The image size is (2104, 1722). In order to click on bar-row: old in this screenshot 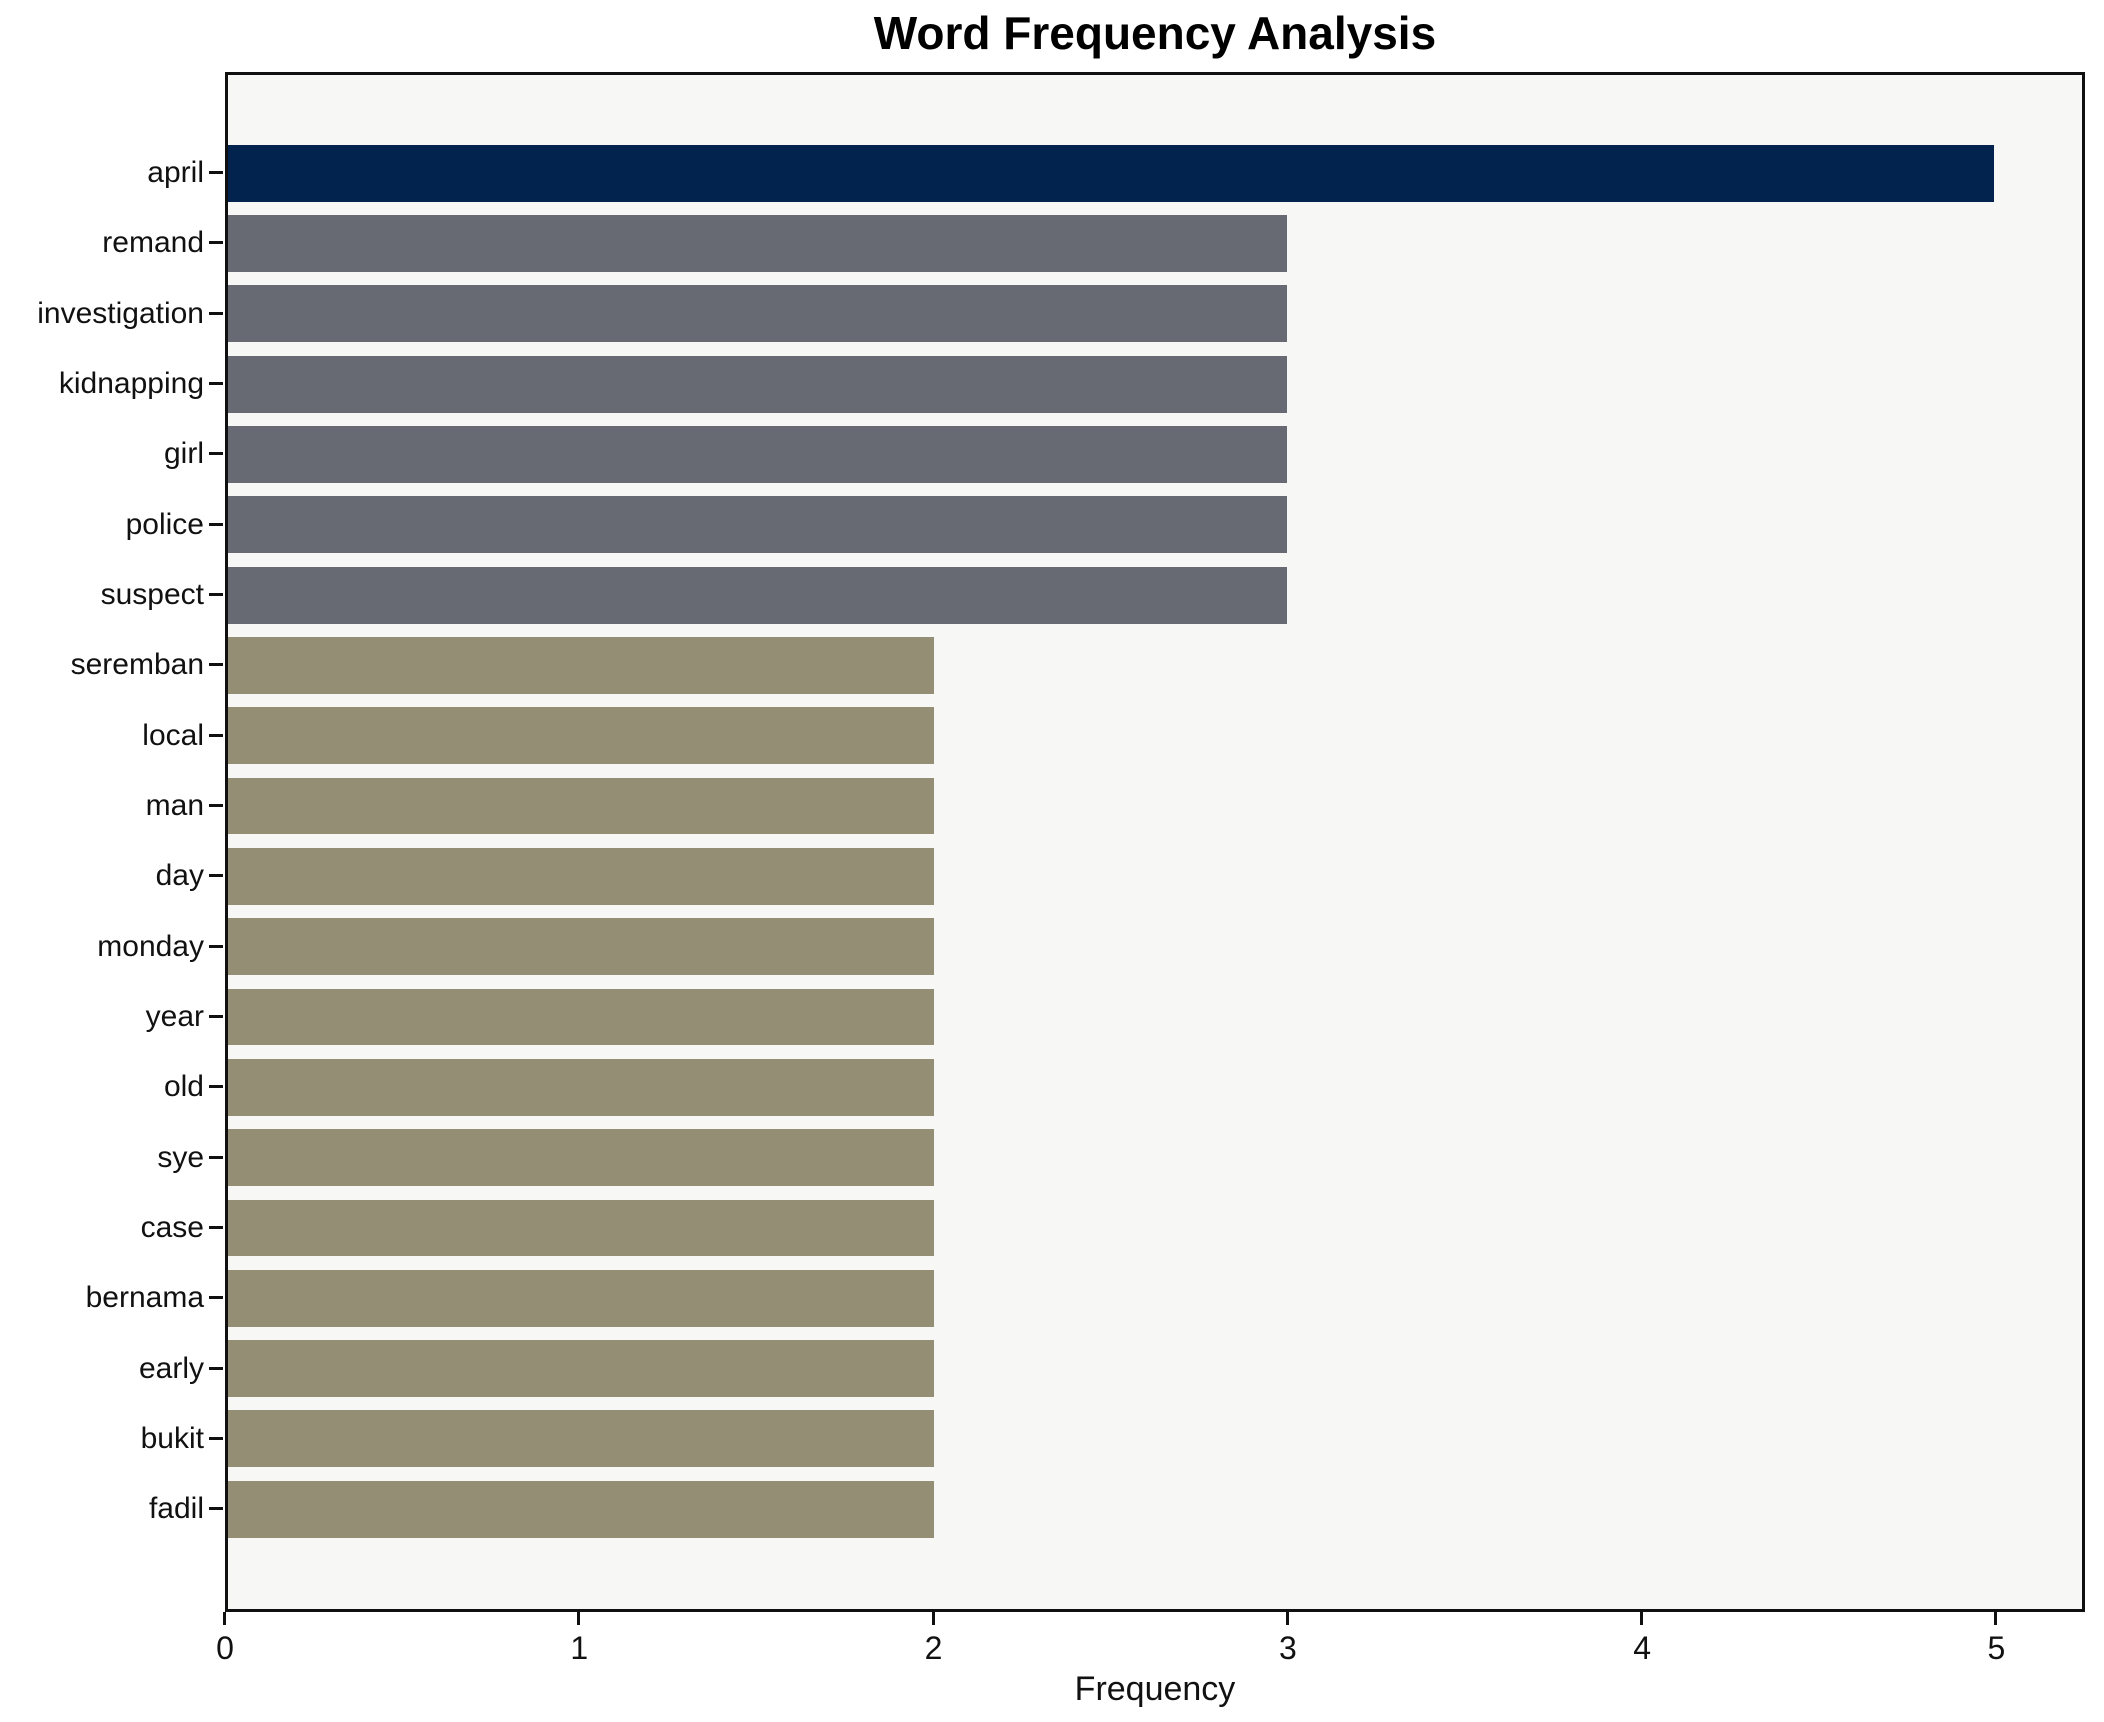, I will do `click(1123, 1087)`.